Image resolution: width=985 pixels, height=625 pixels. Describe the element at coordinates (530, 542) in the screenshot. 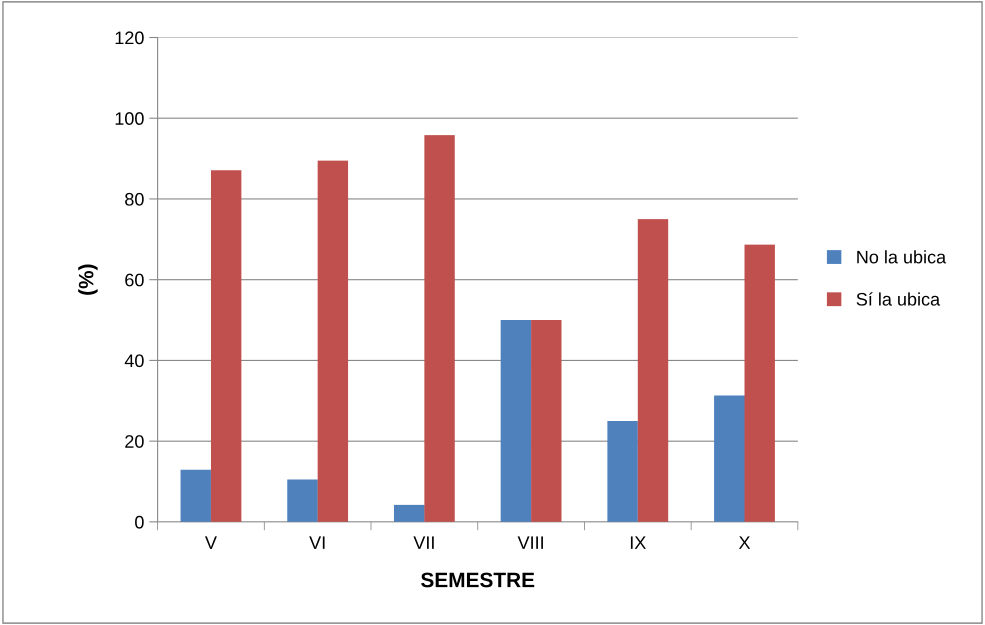

I see `x-tick-label: VIII` at that location.